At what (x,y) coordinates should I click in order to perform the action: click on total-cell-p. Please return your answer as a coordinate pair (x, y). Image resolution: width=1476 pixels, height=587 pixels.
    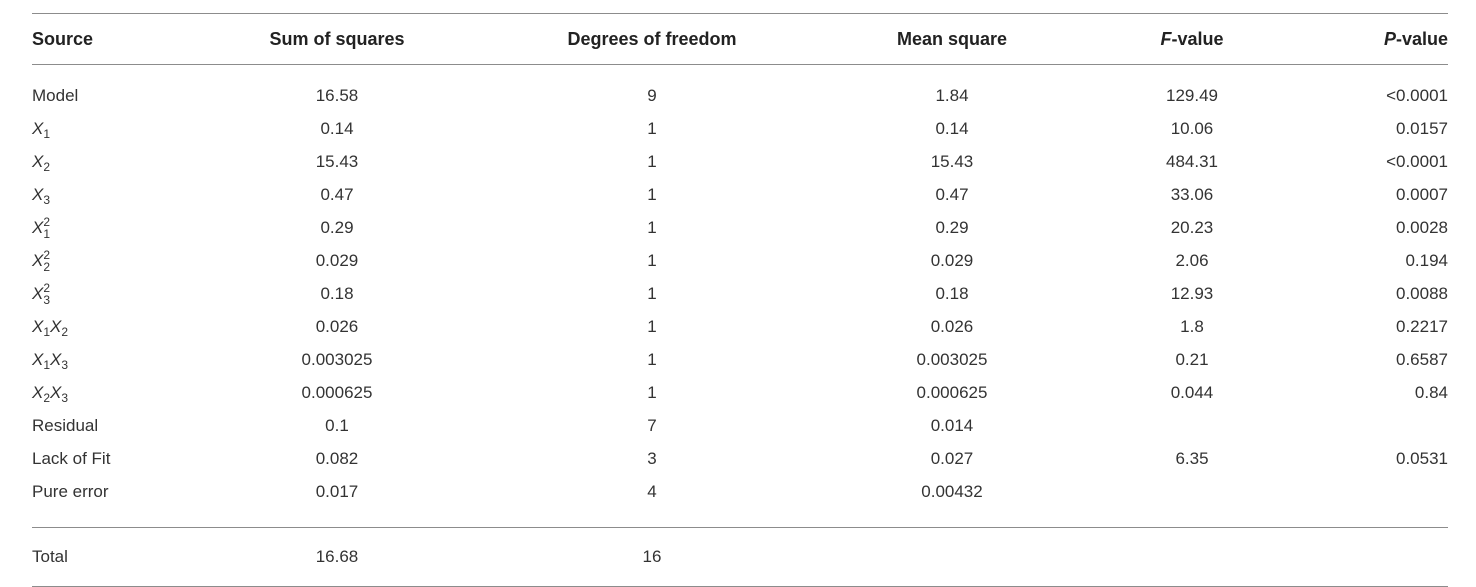
    Looking at the image, I should click on (1380, 557).